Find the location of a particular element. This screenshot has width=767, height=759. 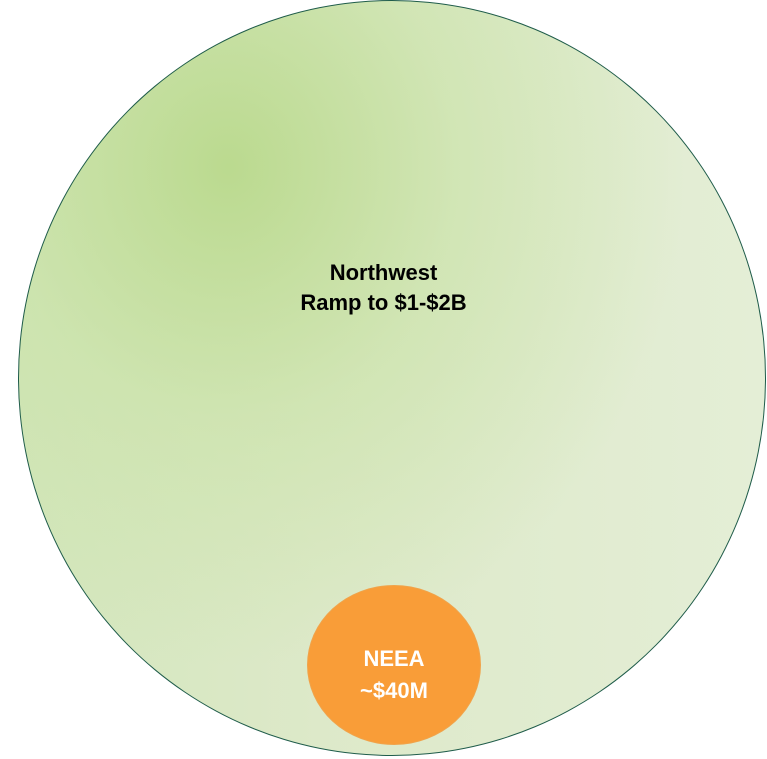

neea-label: NEEA ~$40M is located at coordinates (394, 675).